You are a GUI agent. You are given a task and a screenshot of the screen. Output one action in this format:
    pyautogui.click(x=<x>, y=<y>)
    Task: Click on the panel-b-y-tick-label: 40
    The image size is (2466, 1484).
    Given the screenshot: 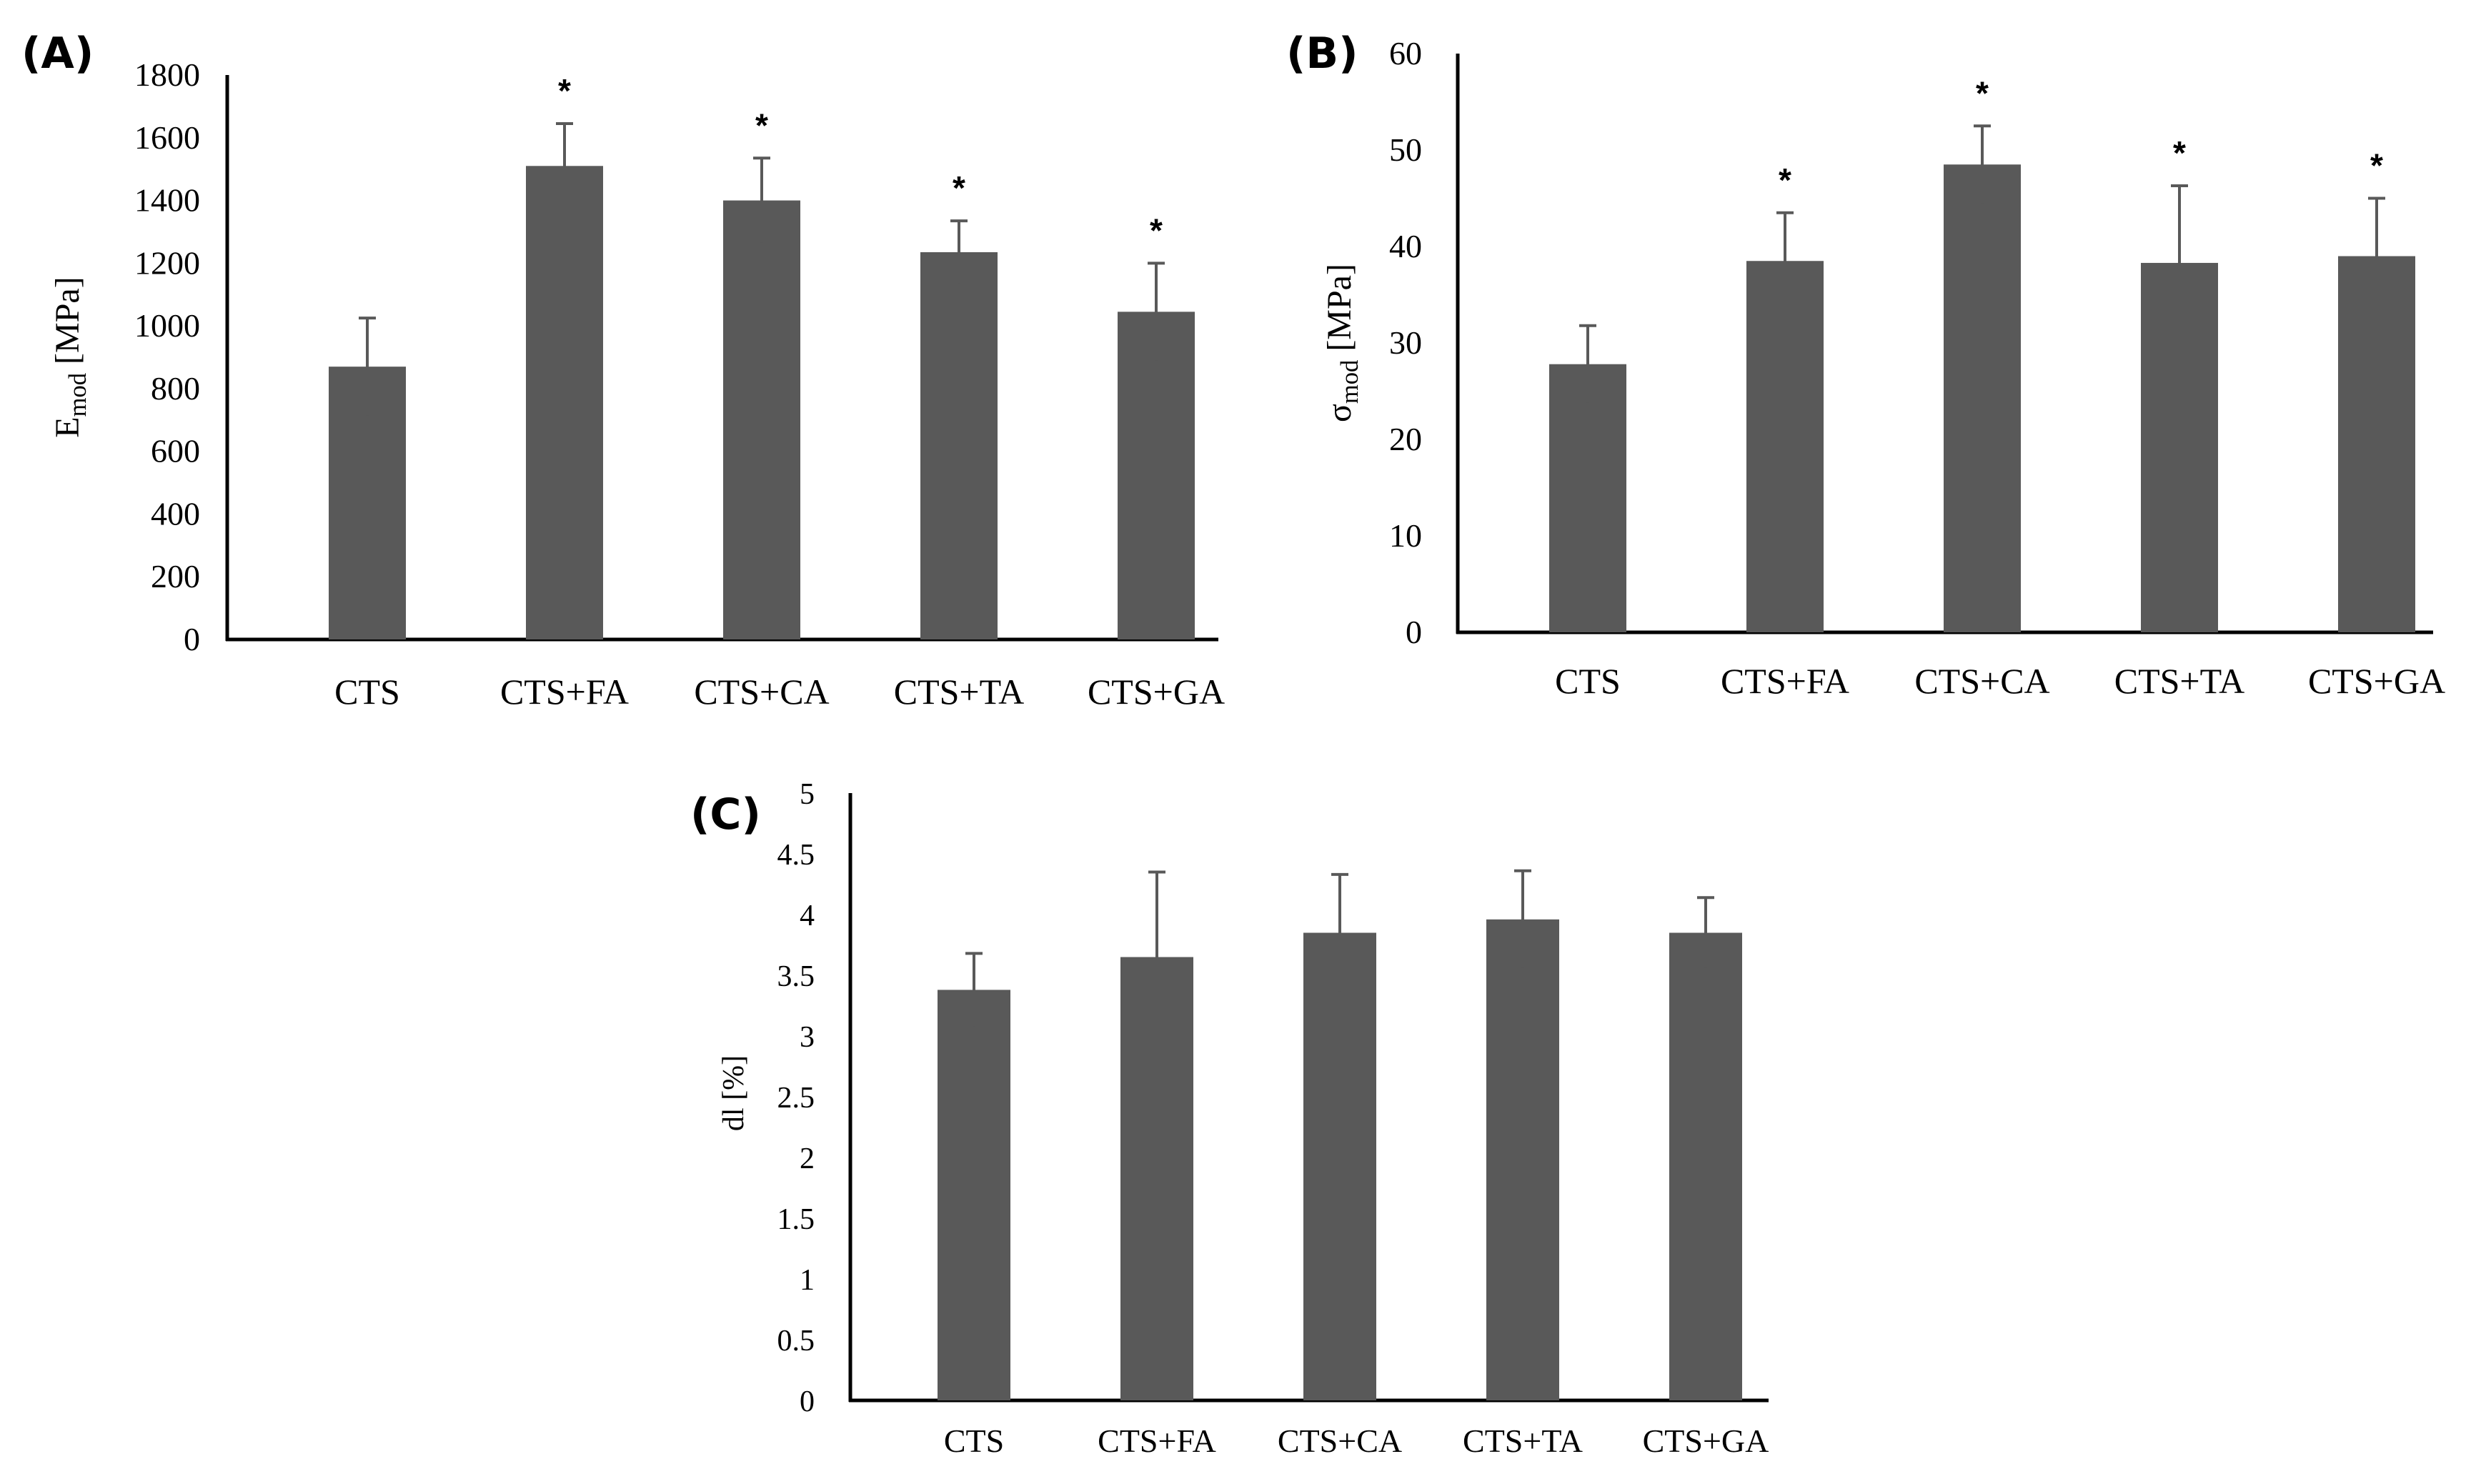 What is the action you would take?
    pyautogui.click(x=1405, y=246)
    